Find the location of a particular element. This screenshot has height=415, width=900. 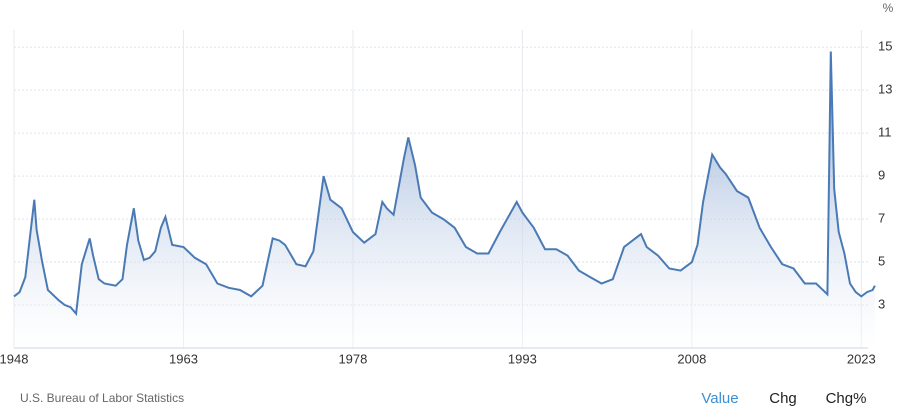

source: U.S. Bureau of Labor Statistics is located at coordinates (102, 398).